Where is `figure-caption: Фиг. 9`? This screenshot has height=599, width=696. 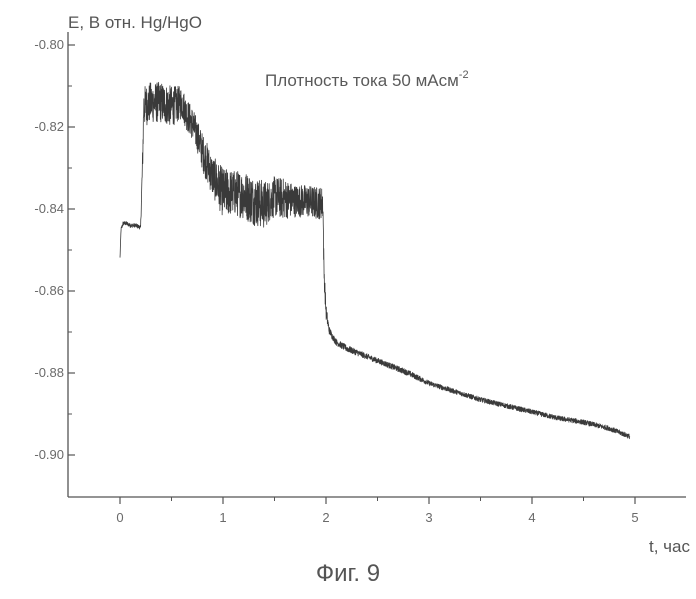 figure-caption: Фиг. 9 is located at coordinates (348, 574).